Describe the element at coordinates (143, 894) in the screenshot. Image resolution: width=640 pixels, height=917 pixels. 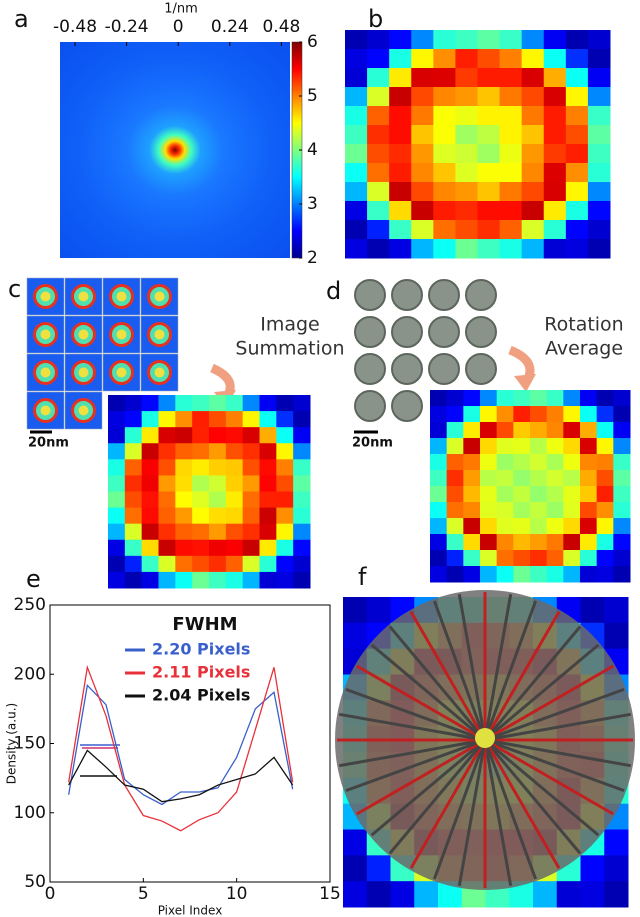
I see `x-tick-label: 5` at that location.